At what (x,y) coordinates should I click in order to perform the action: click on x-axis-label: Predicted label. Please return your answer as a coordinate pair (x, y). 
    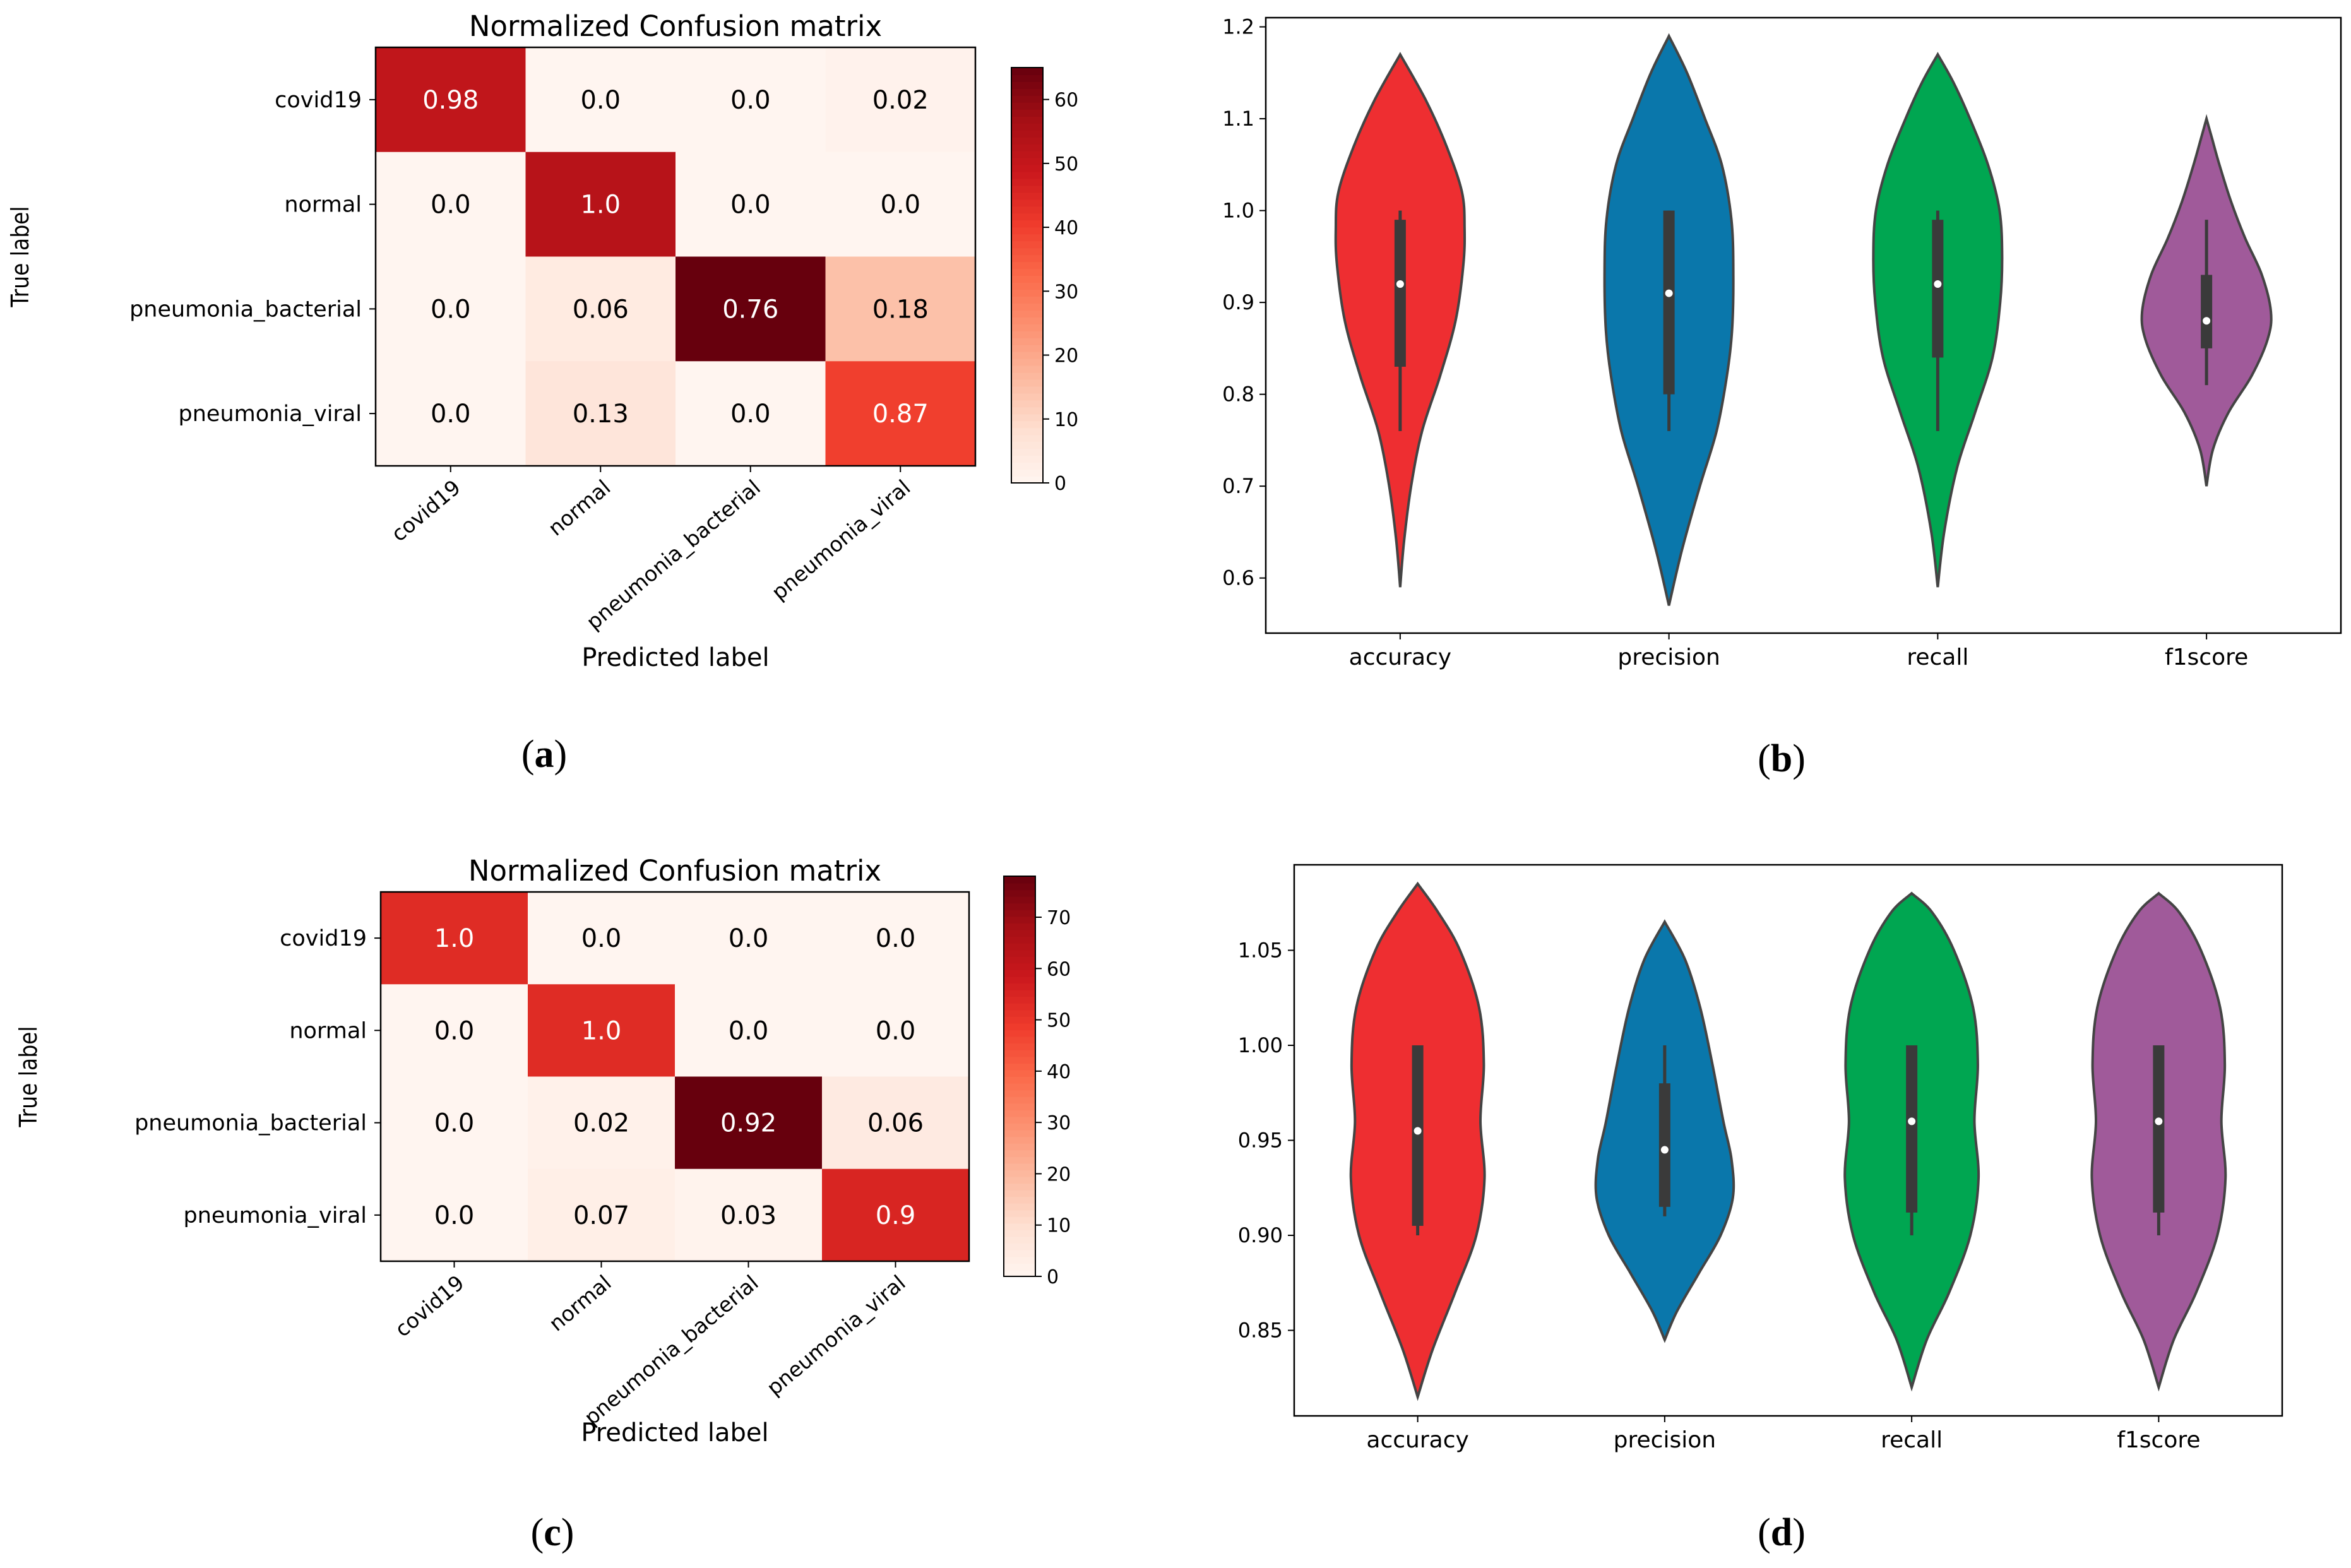
    Looking at the image, I should click on (675, 1432).